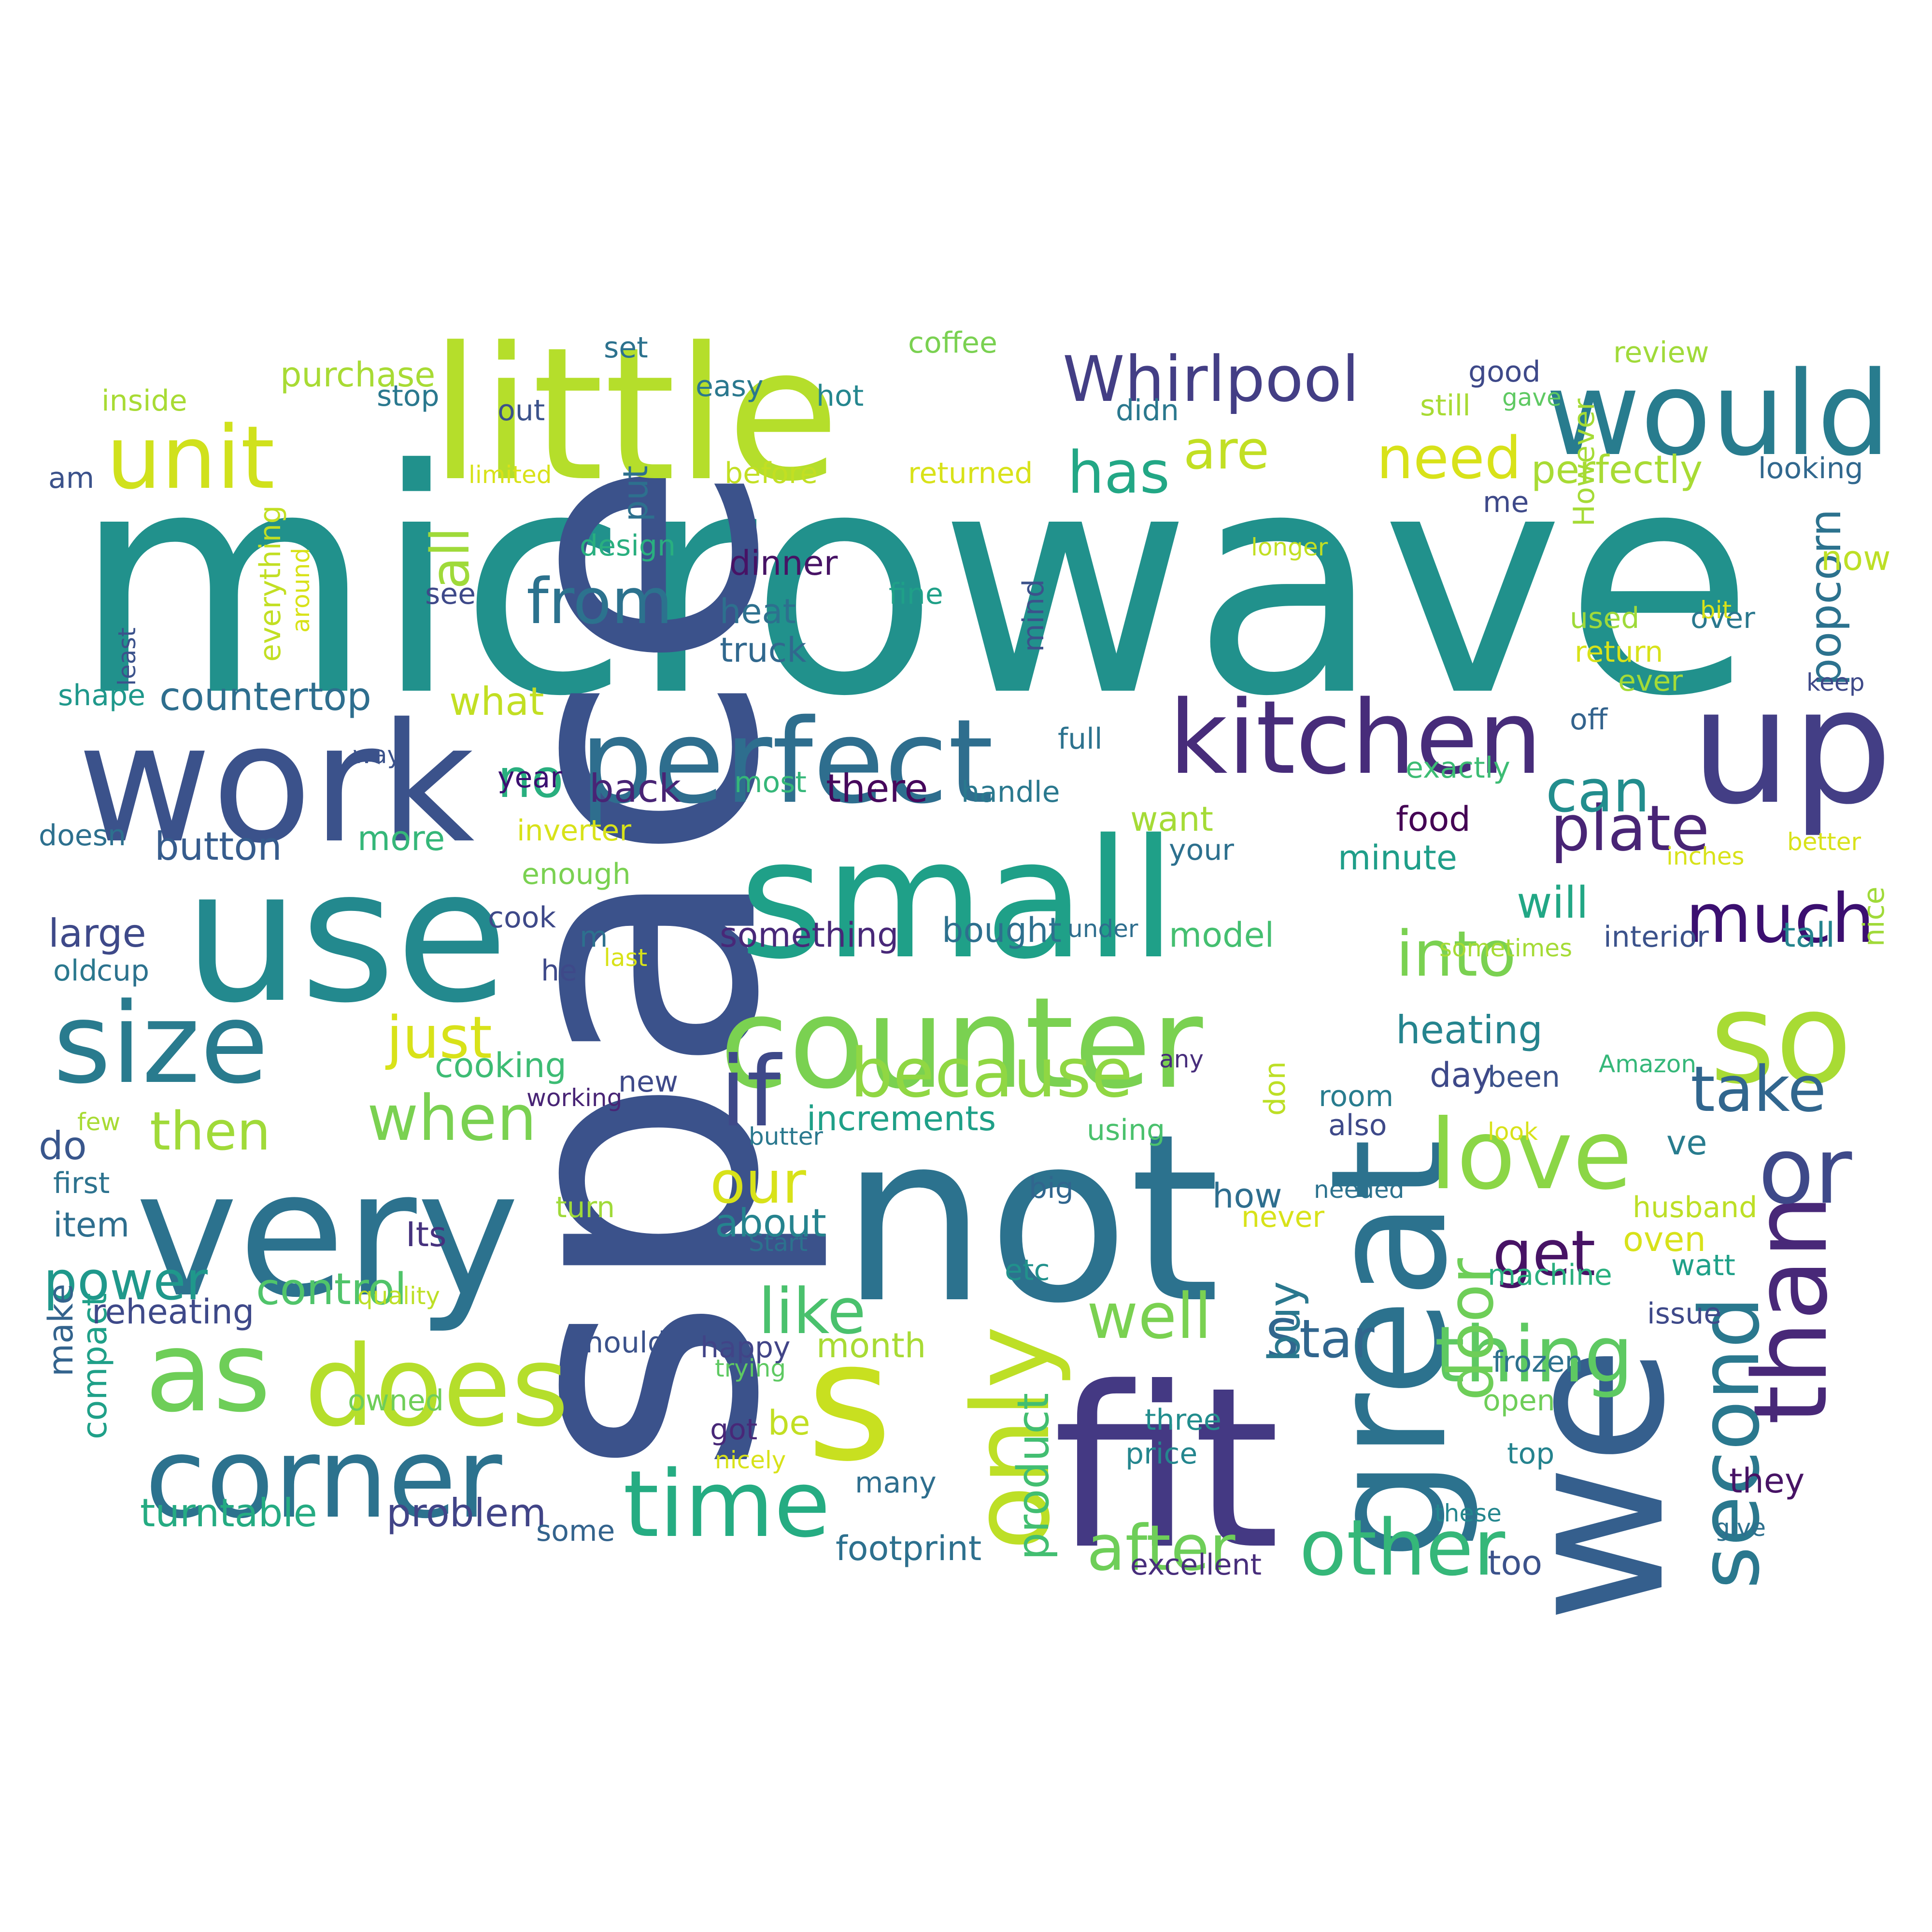 The height and width of the screenshot is (1932, 1932). I want to click on word: month, so click(871, 1345).